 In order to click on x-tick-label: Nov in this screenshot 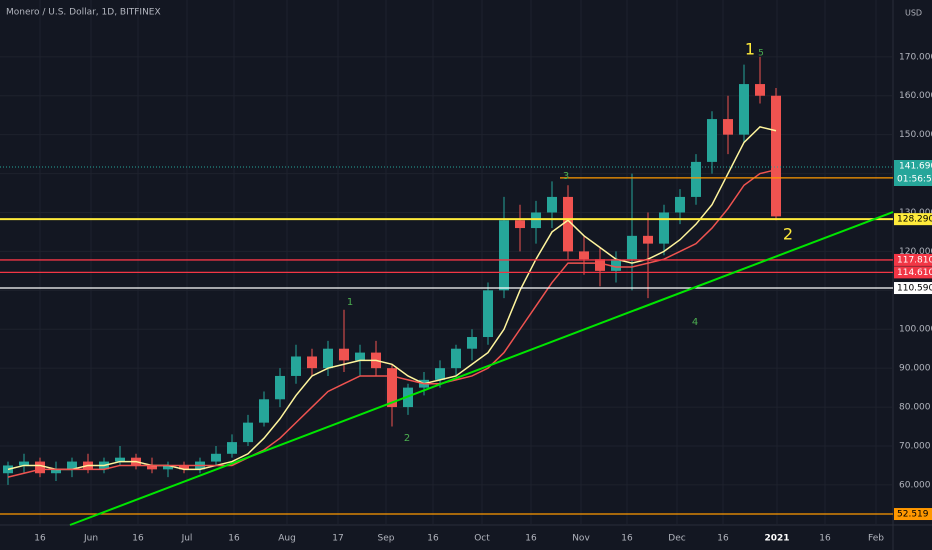, I will do `click(581, 539)`.